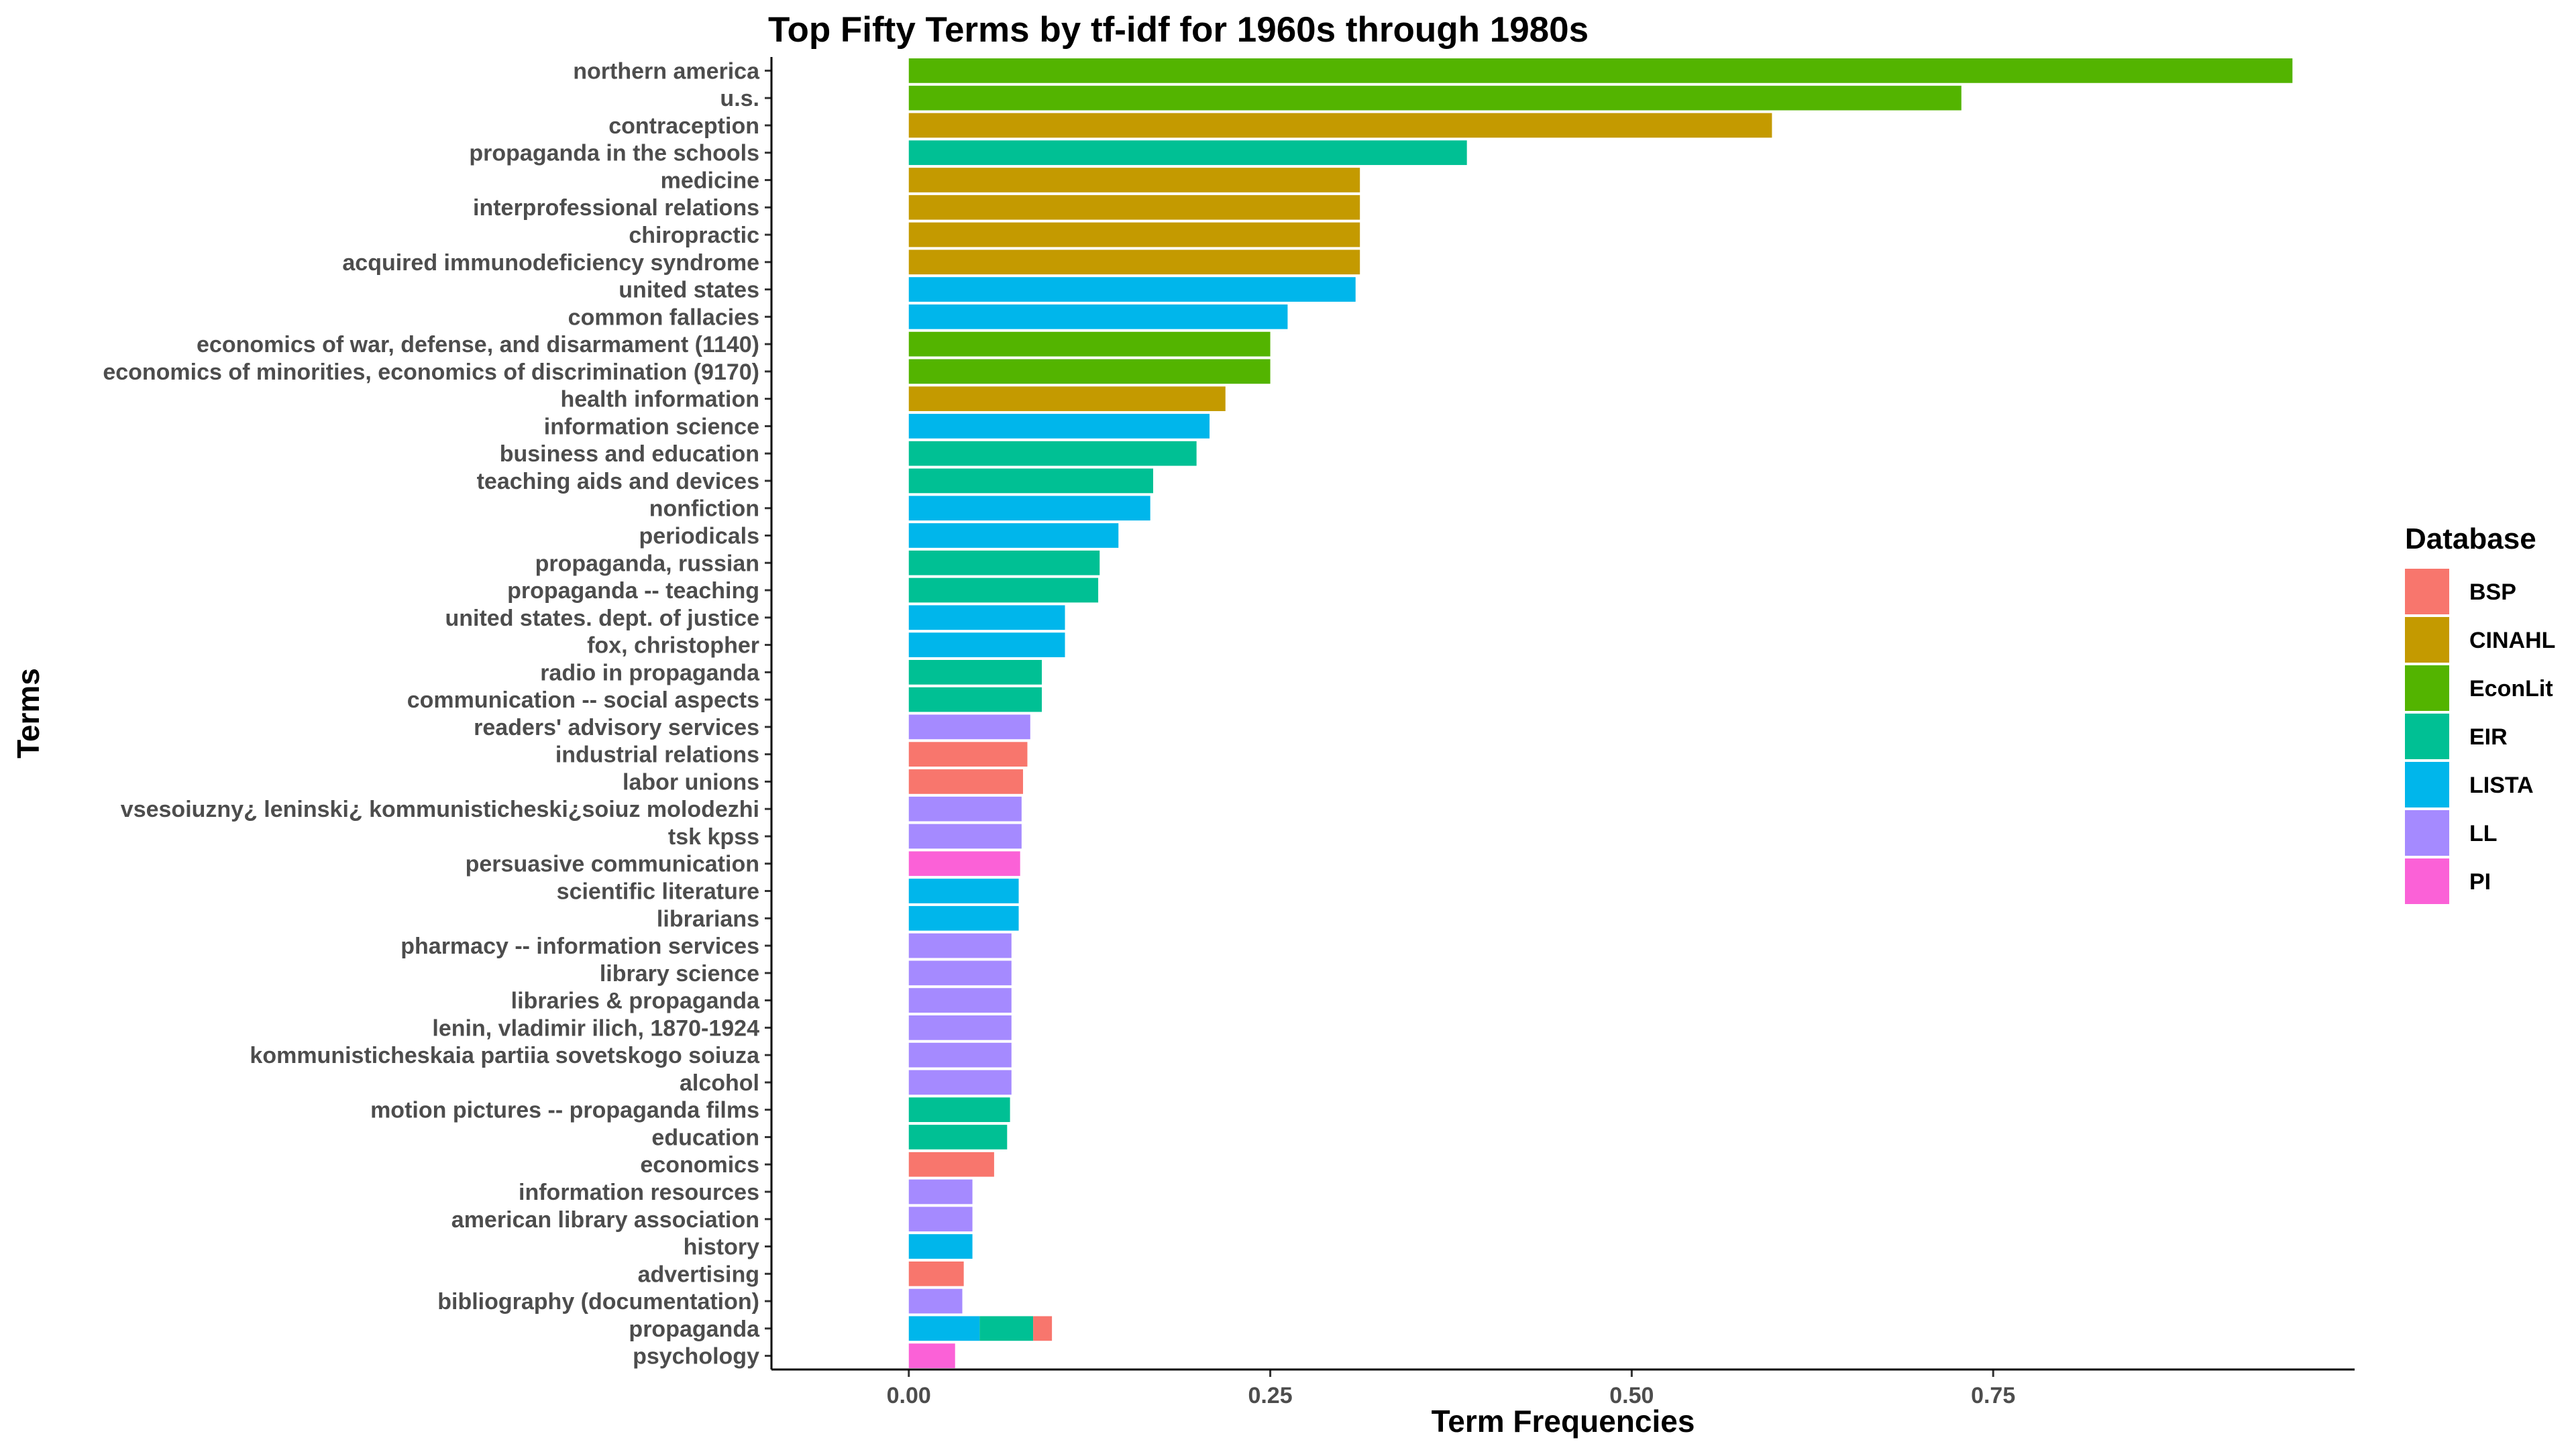 The height and width of the screenshot is (1452, 2576). I want to click on bar-vsesoiuzny-leninski-kommunisticheski-soiuz-molodezhi, so click(965, 809).